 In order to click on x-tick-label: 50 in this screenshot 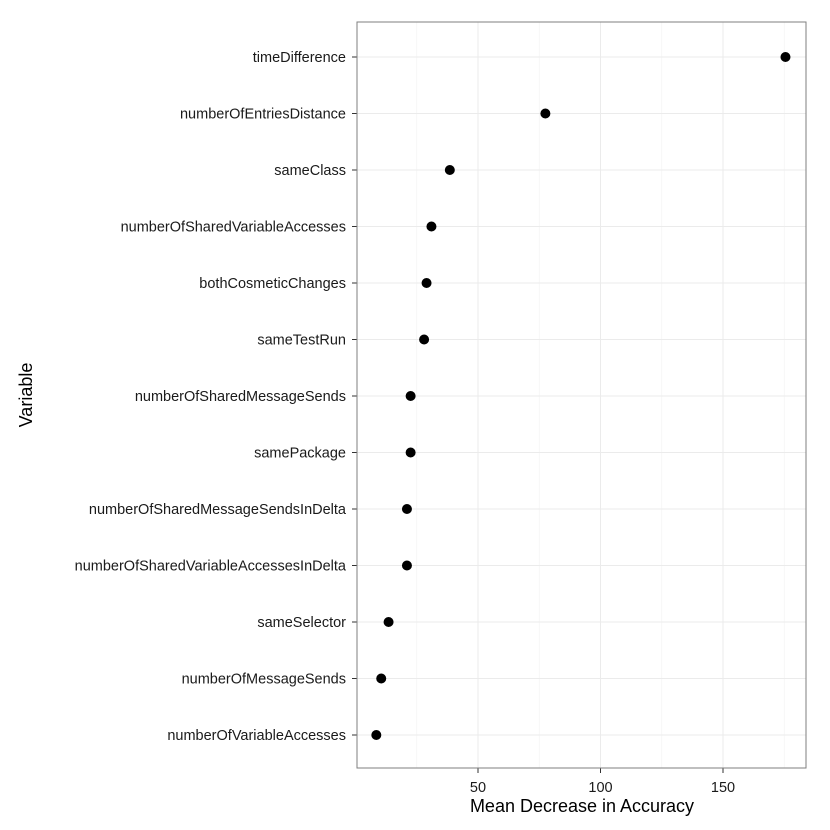, I will do `click(478, 788)`.